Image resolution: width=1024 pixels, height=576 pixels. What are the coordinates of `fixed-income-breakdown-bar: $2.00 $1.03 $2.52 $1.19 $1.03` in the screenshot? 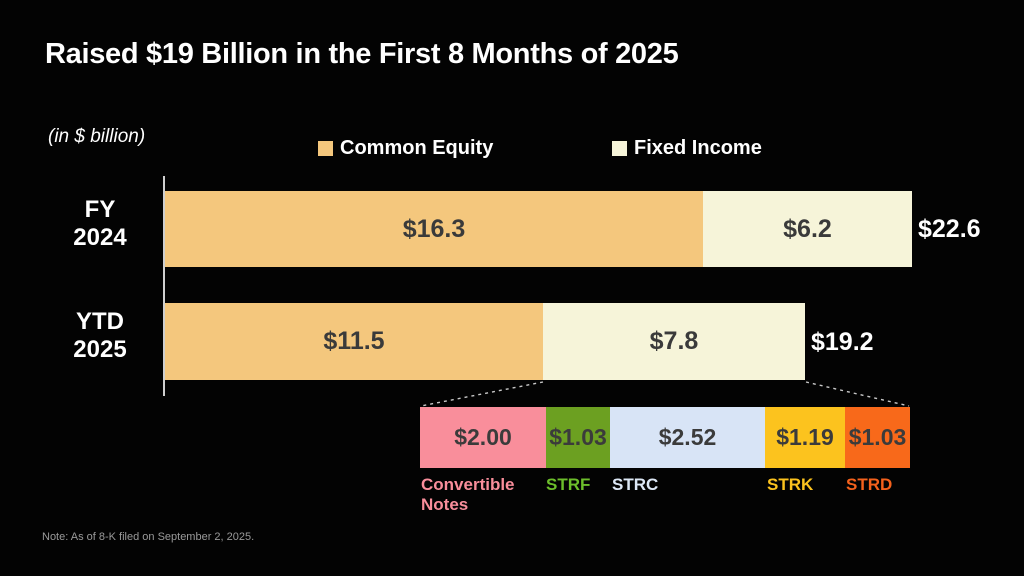 It's located at (665, 437).